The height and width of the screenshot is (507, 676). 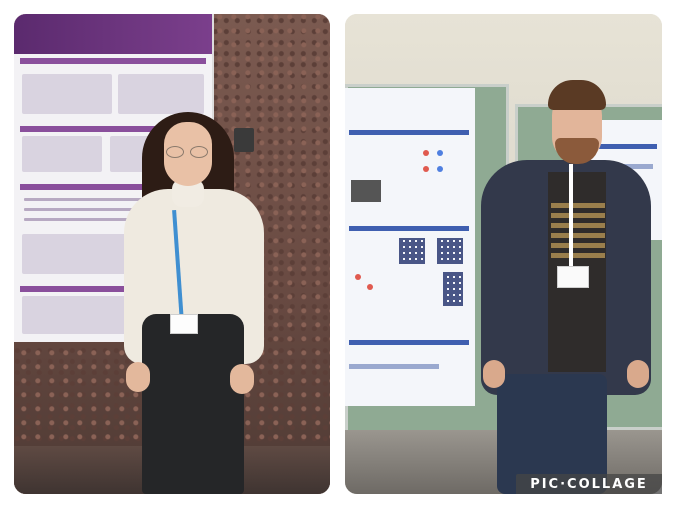 I want to click on research-poster-right, so click(x=410, y=247).